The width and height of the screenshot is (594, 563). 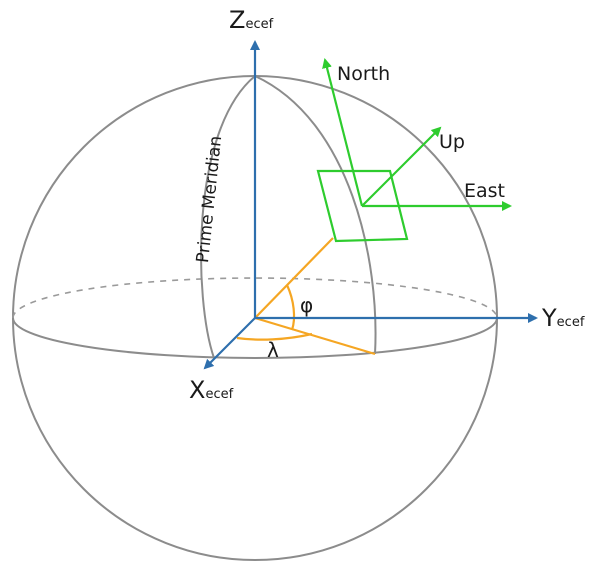 What do you see at coordinates (364, 74) in the screenshot?
I see `north-label: North` at bounding box center [364, 74].